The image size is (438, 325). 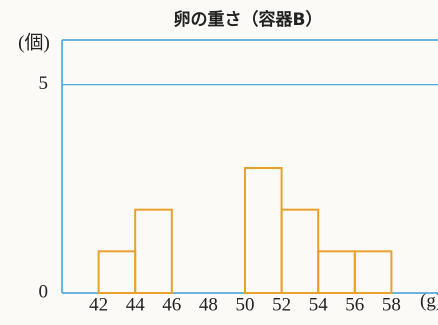 I want to click on x-tick-label: 50, so click(x=245, y=304).